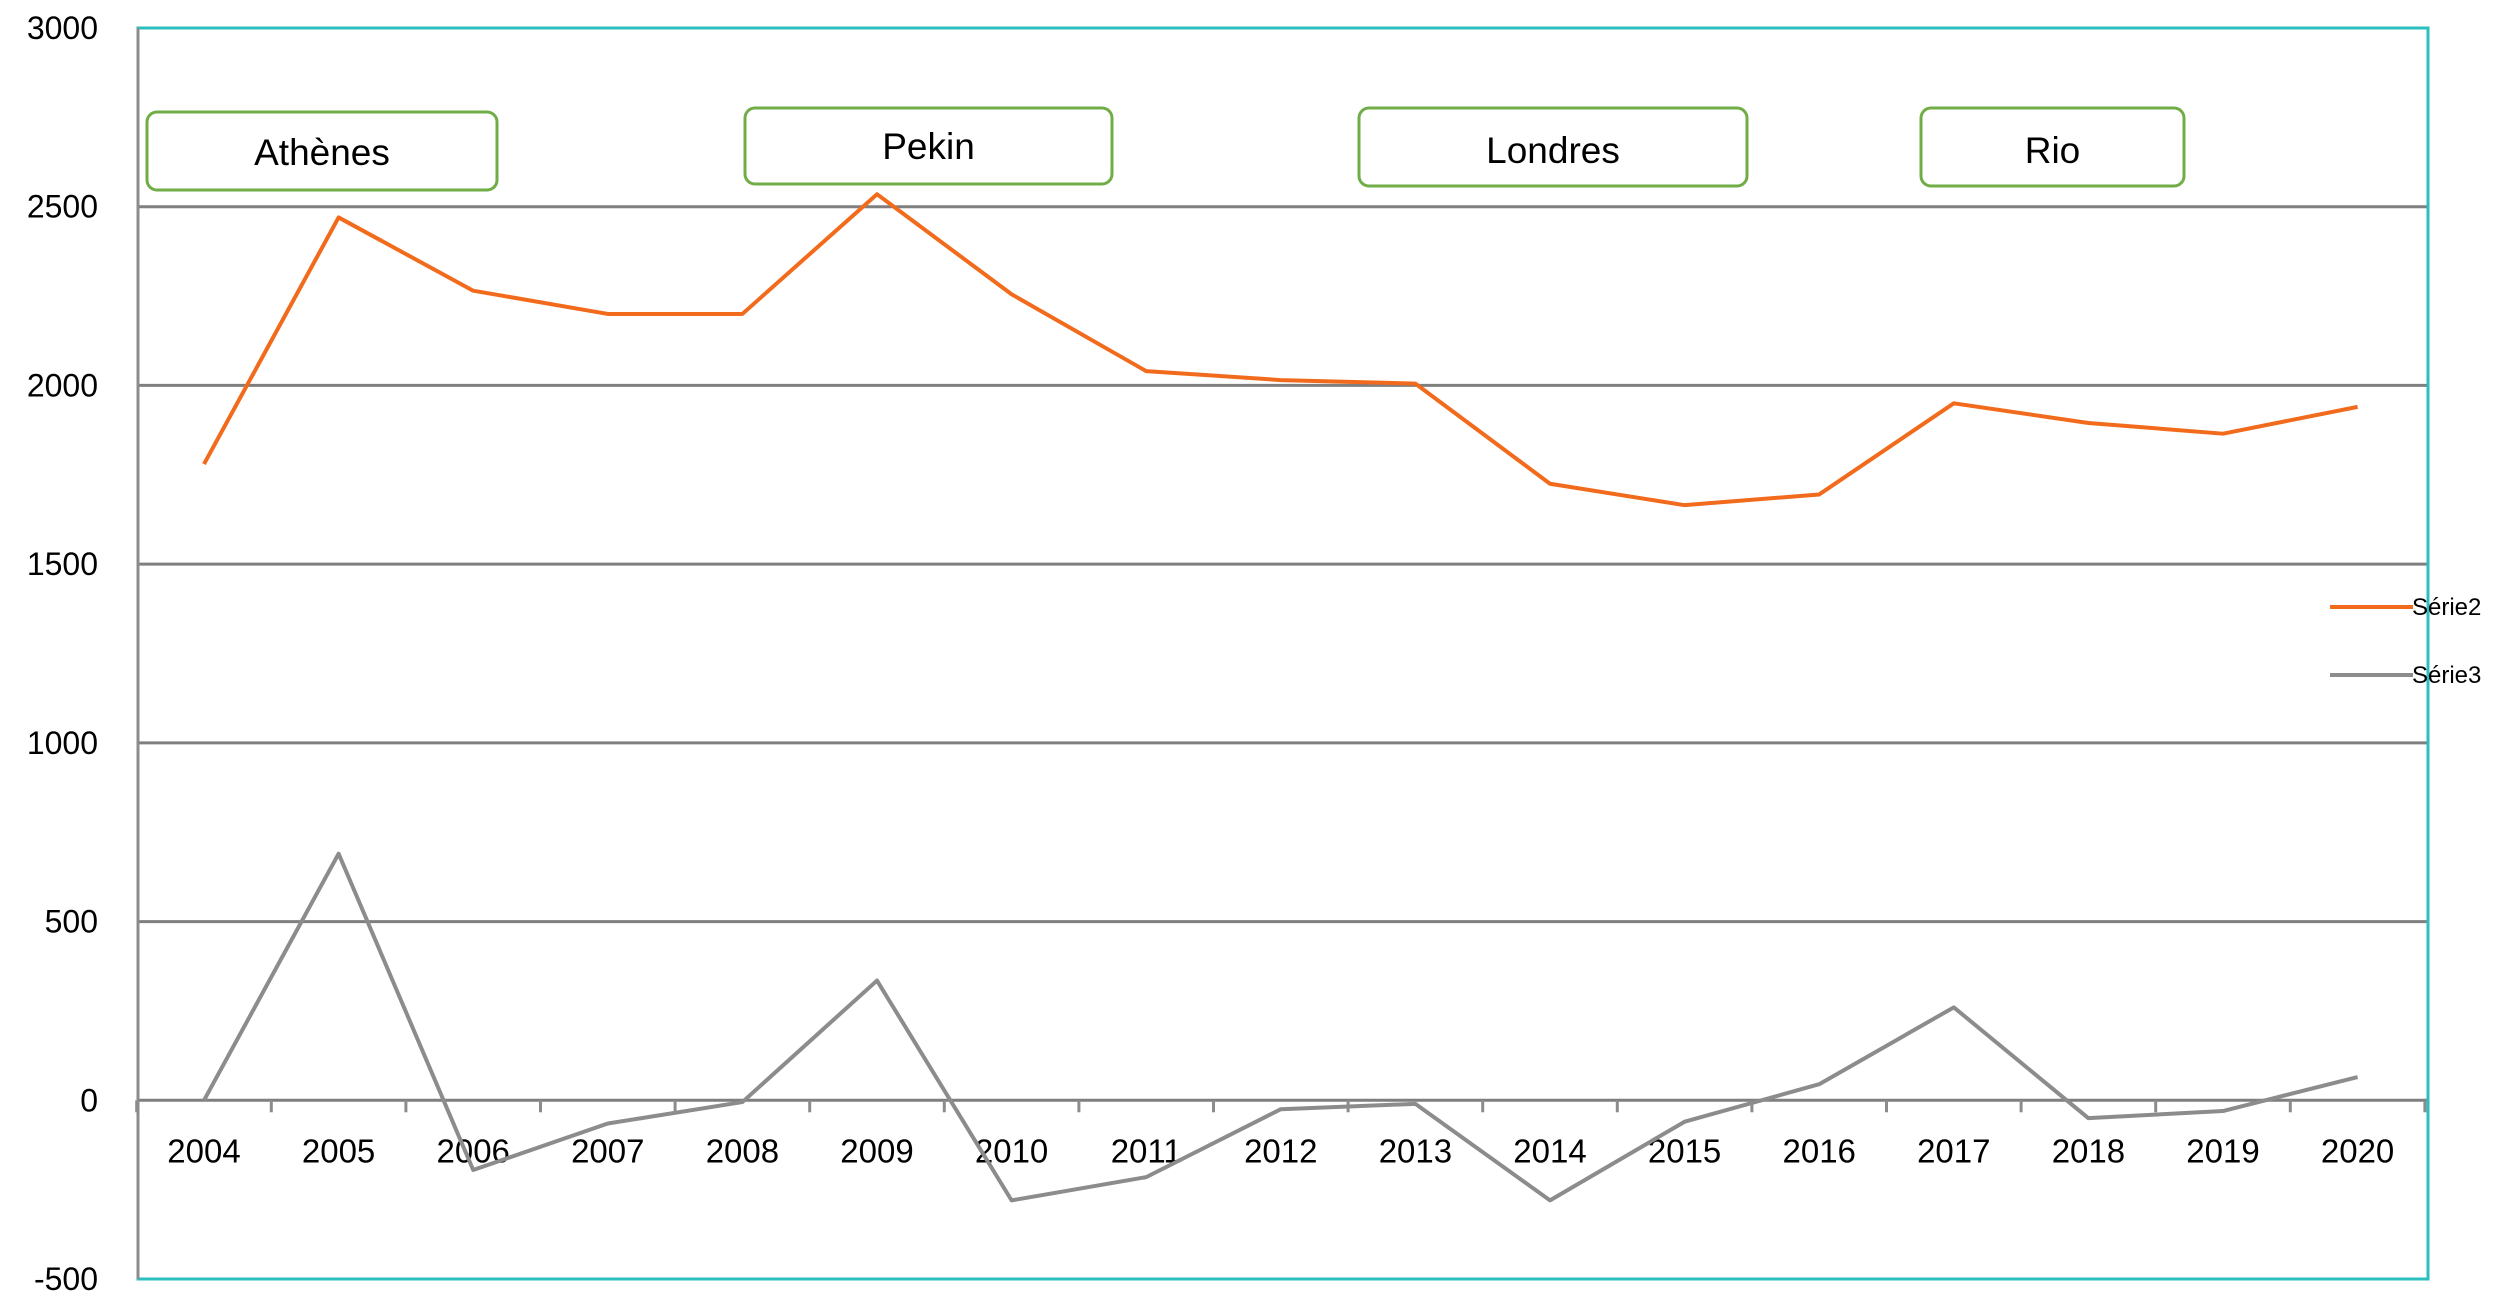 Image resolution: width=2498 pixels, height=1298 pixels. What do you see at coordinates (2088, 1150) in the screenshot?
I see `x-tick-label: 2018` at bounding box center [2088, 1150].